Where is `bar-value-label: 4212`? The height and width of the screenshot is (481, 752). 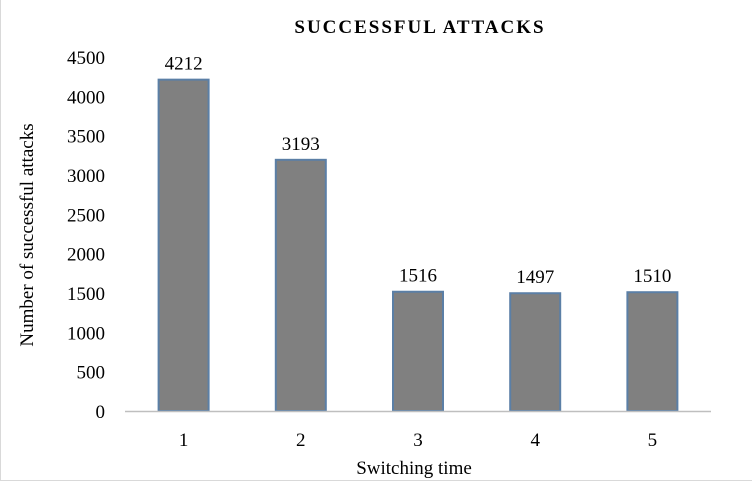 bar-value-label: 4212 is located at coordinates (184, 64).